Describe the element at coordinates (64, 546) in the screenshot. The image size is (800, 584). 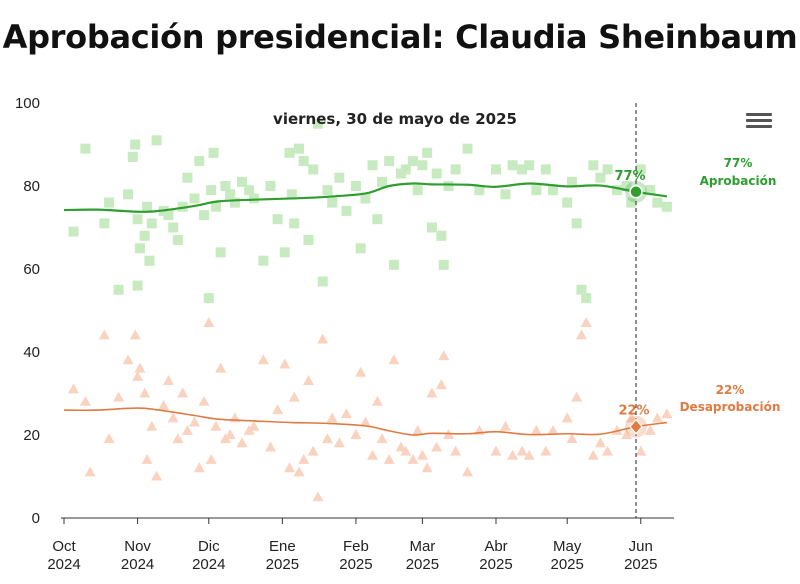
I see `x-tick-month-label: Oct` at that location.